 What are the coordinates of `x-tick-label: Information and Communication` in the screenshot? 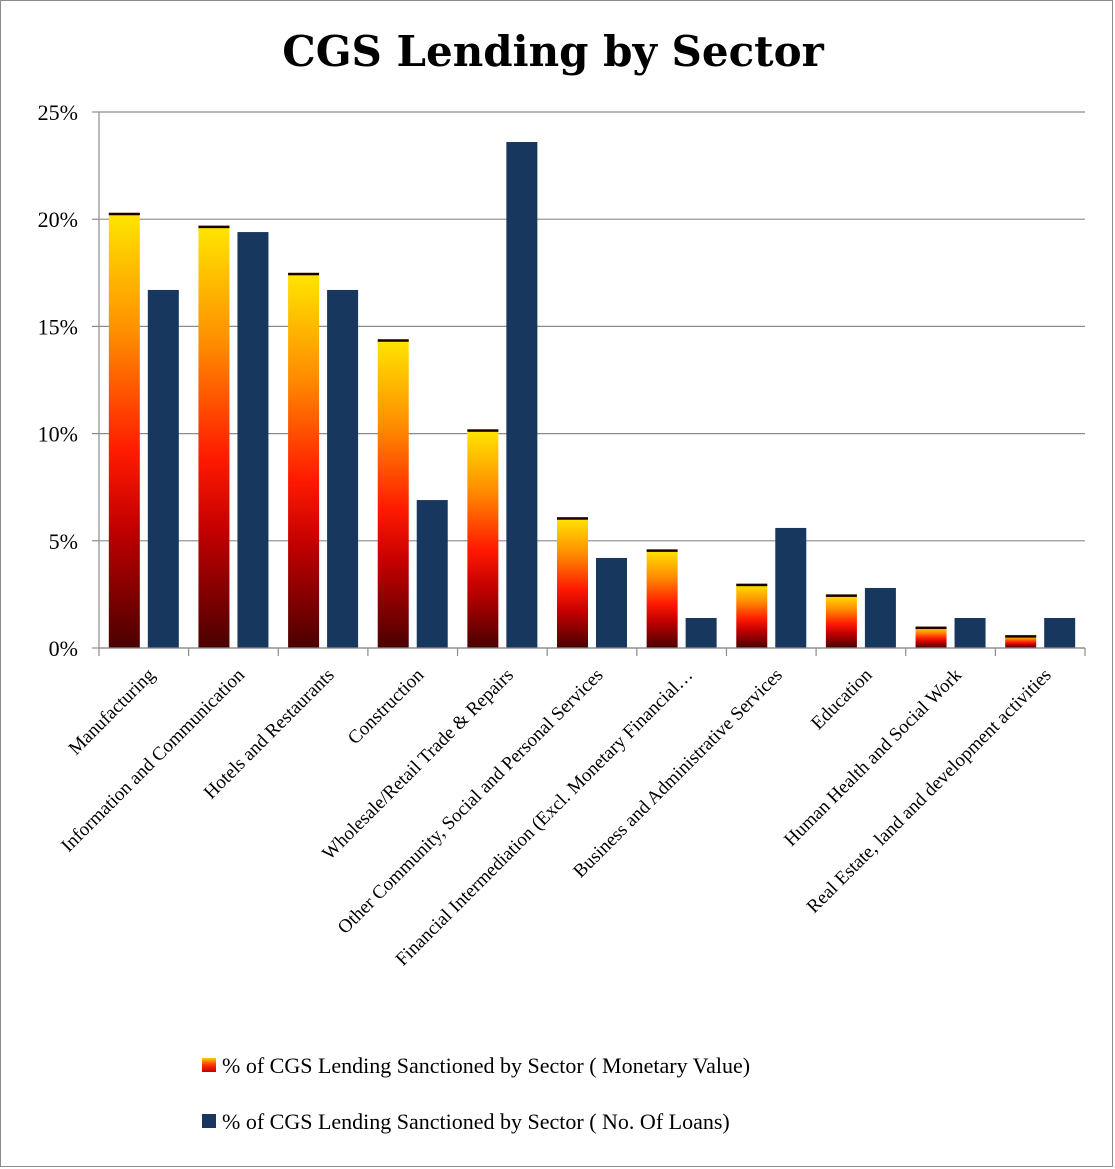 It's located at (153, 760).